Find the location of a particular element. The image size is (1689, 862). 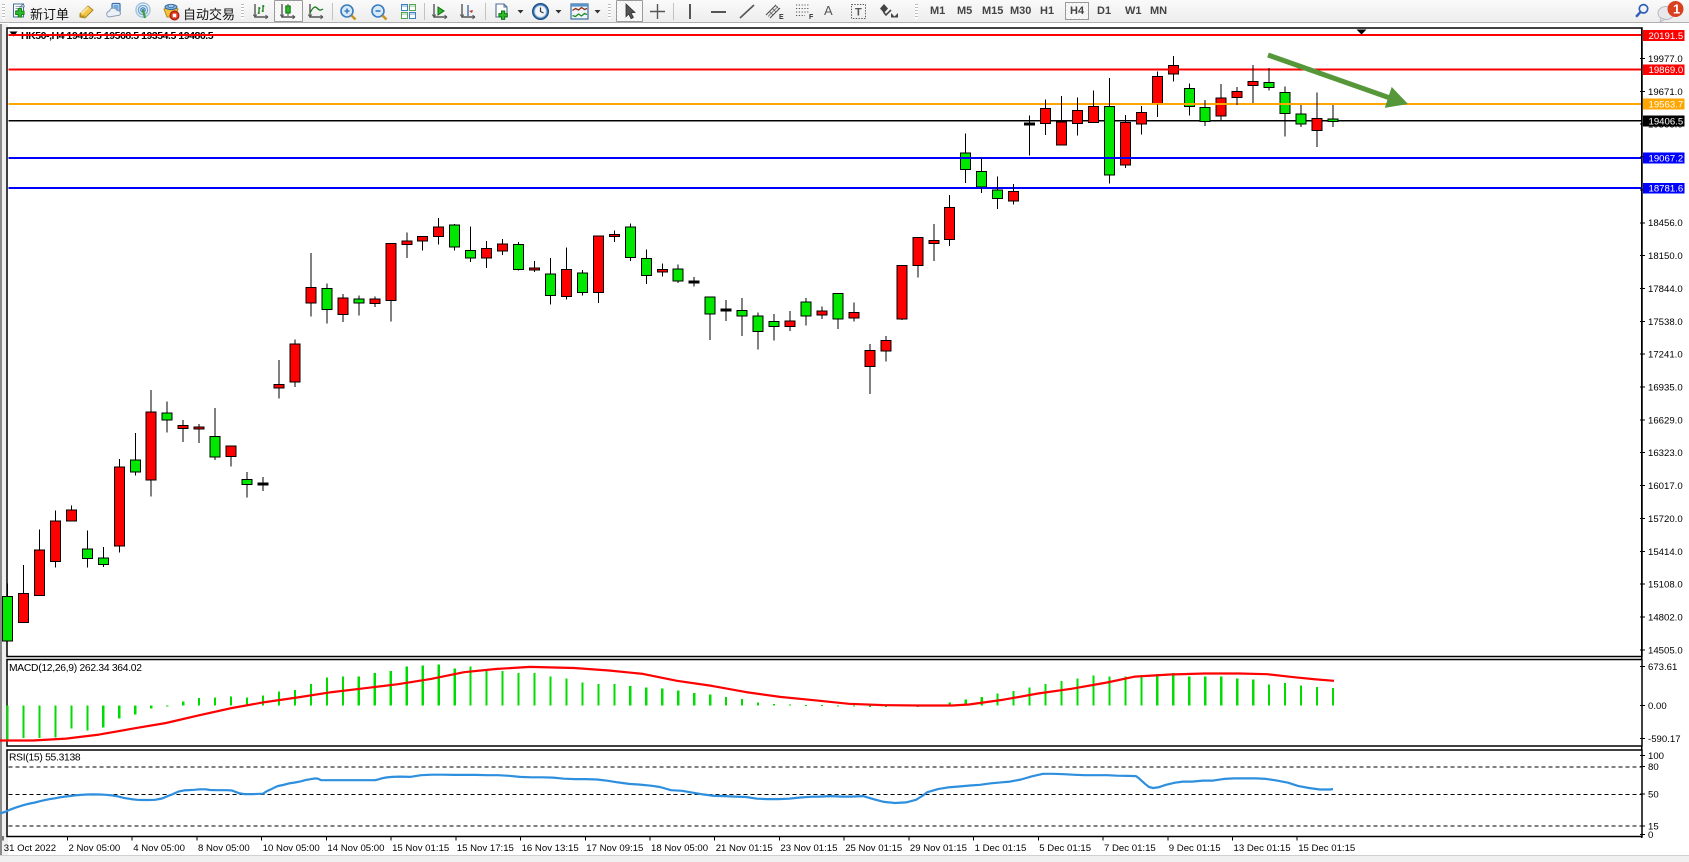

svg-text: RSI(15) 55.3138 is located at coordinates (45, 758).